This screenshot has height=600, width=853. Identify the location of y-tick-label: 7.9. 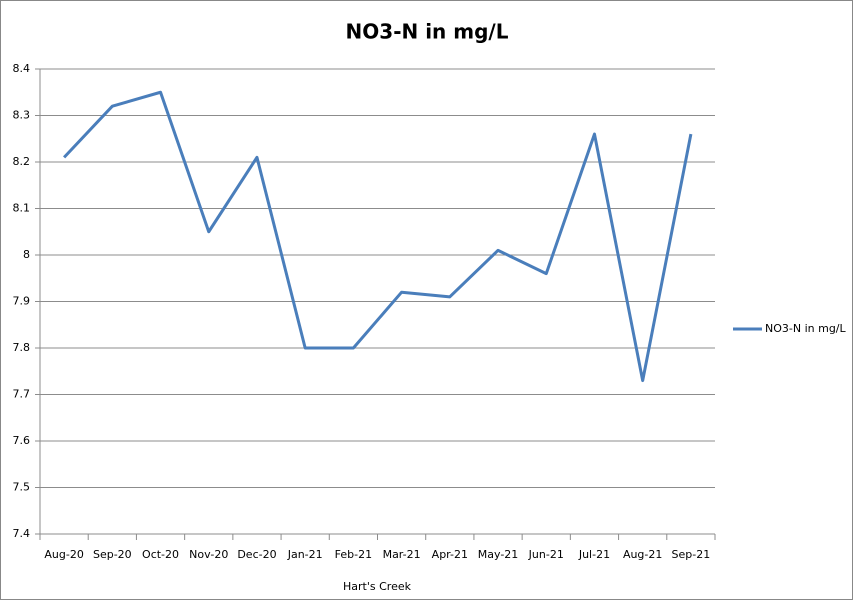
(22, 301).